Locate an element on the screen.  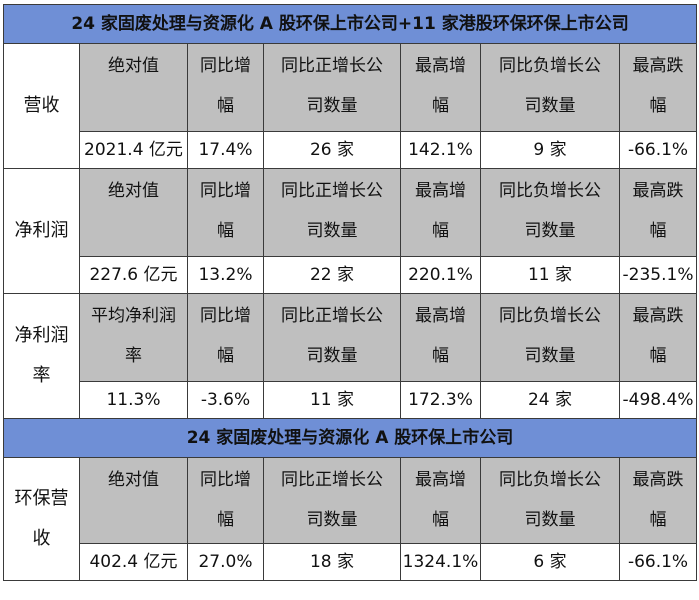
value-cell: 13.2% is located at coordinates (225, 275).